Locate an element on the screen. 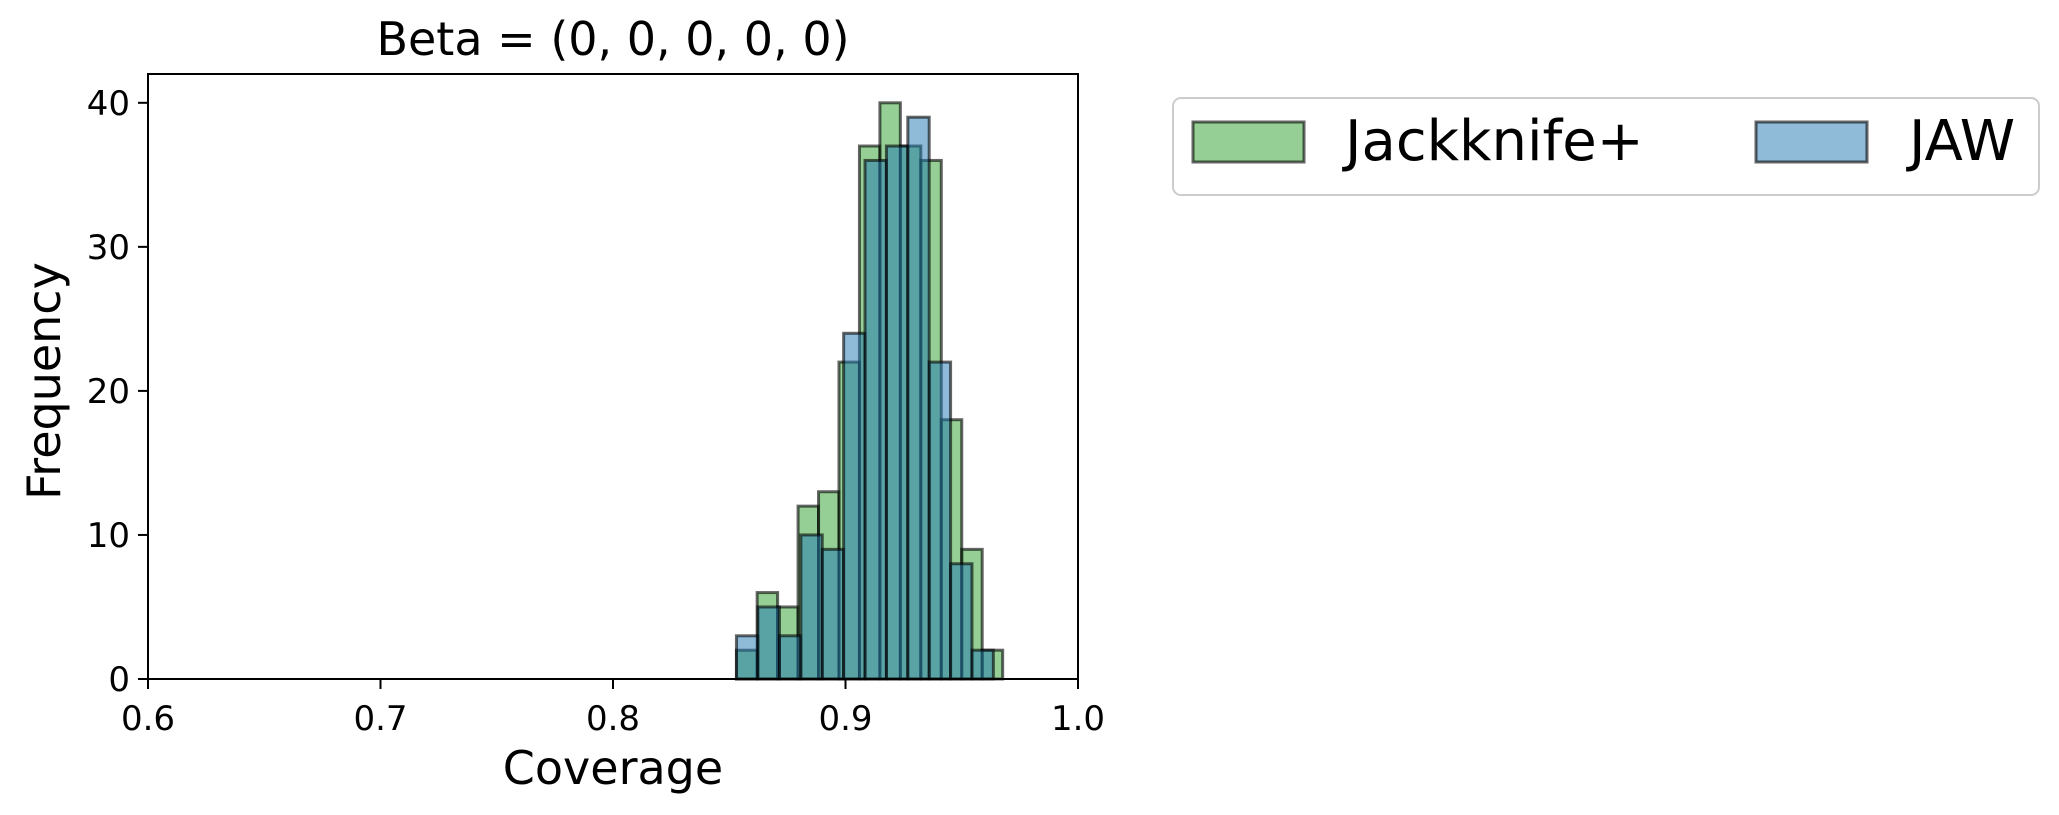  x-tick-label: 0.6 is located at coordinates (148, 719).